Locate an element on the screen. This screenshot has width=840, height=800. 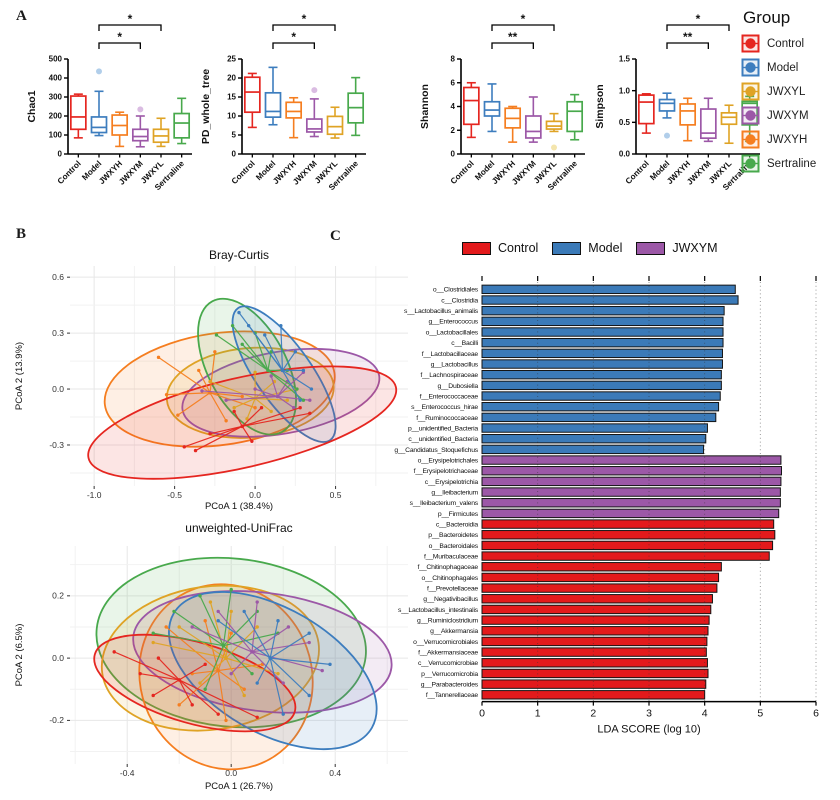
taxon-label: p__Verrucomicrobia is located at coordinates (449, 674).